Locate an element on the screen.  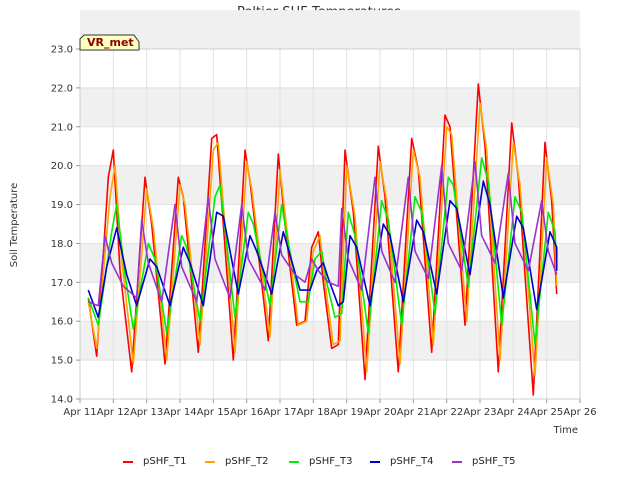
legend-item-pSHF_T2: pSHF_T2 is located at coordinates (236, 461).